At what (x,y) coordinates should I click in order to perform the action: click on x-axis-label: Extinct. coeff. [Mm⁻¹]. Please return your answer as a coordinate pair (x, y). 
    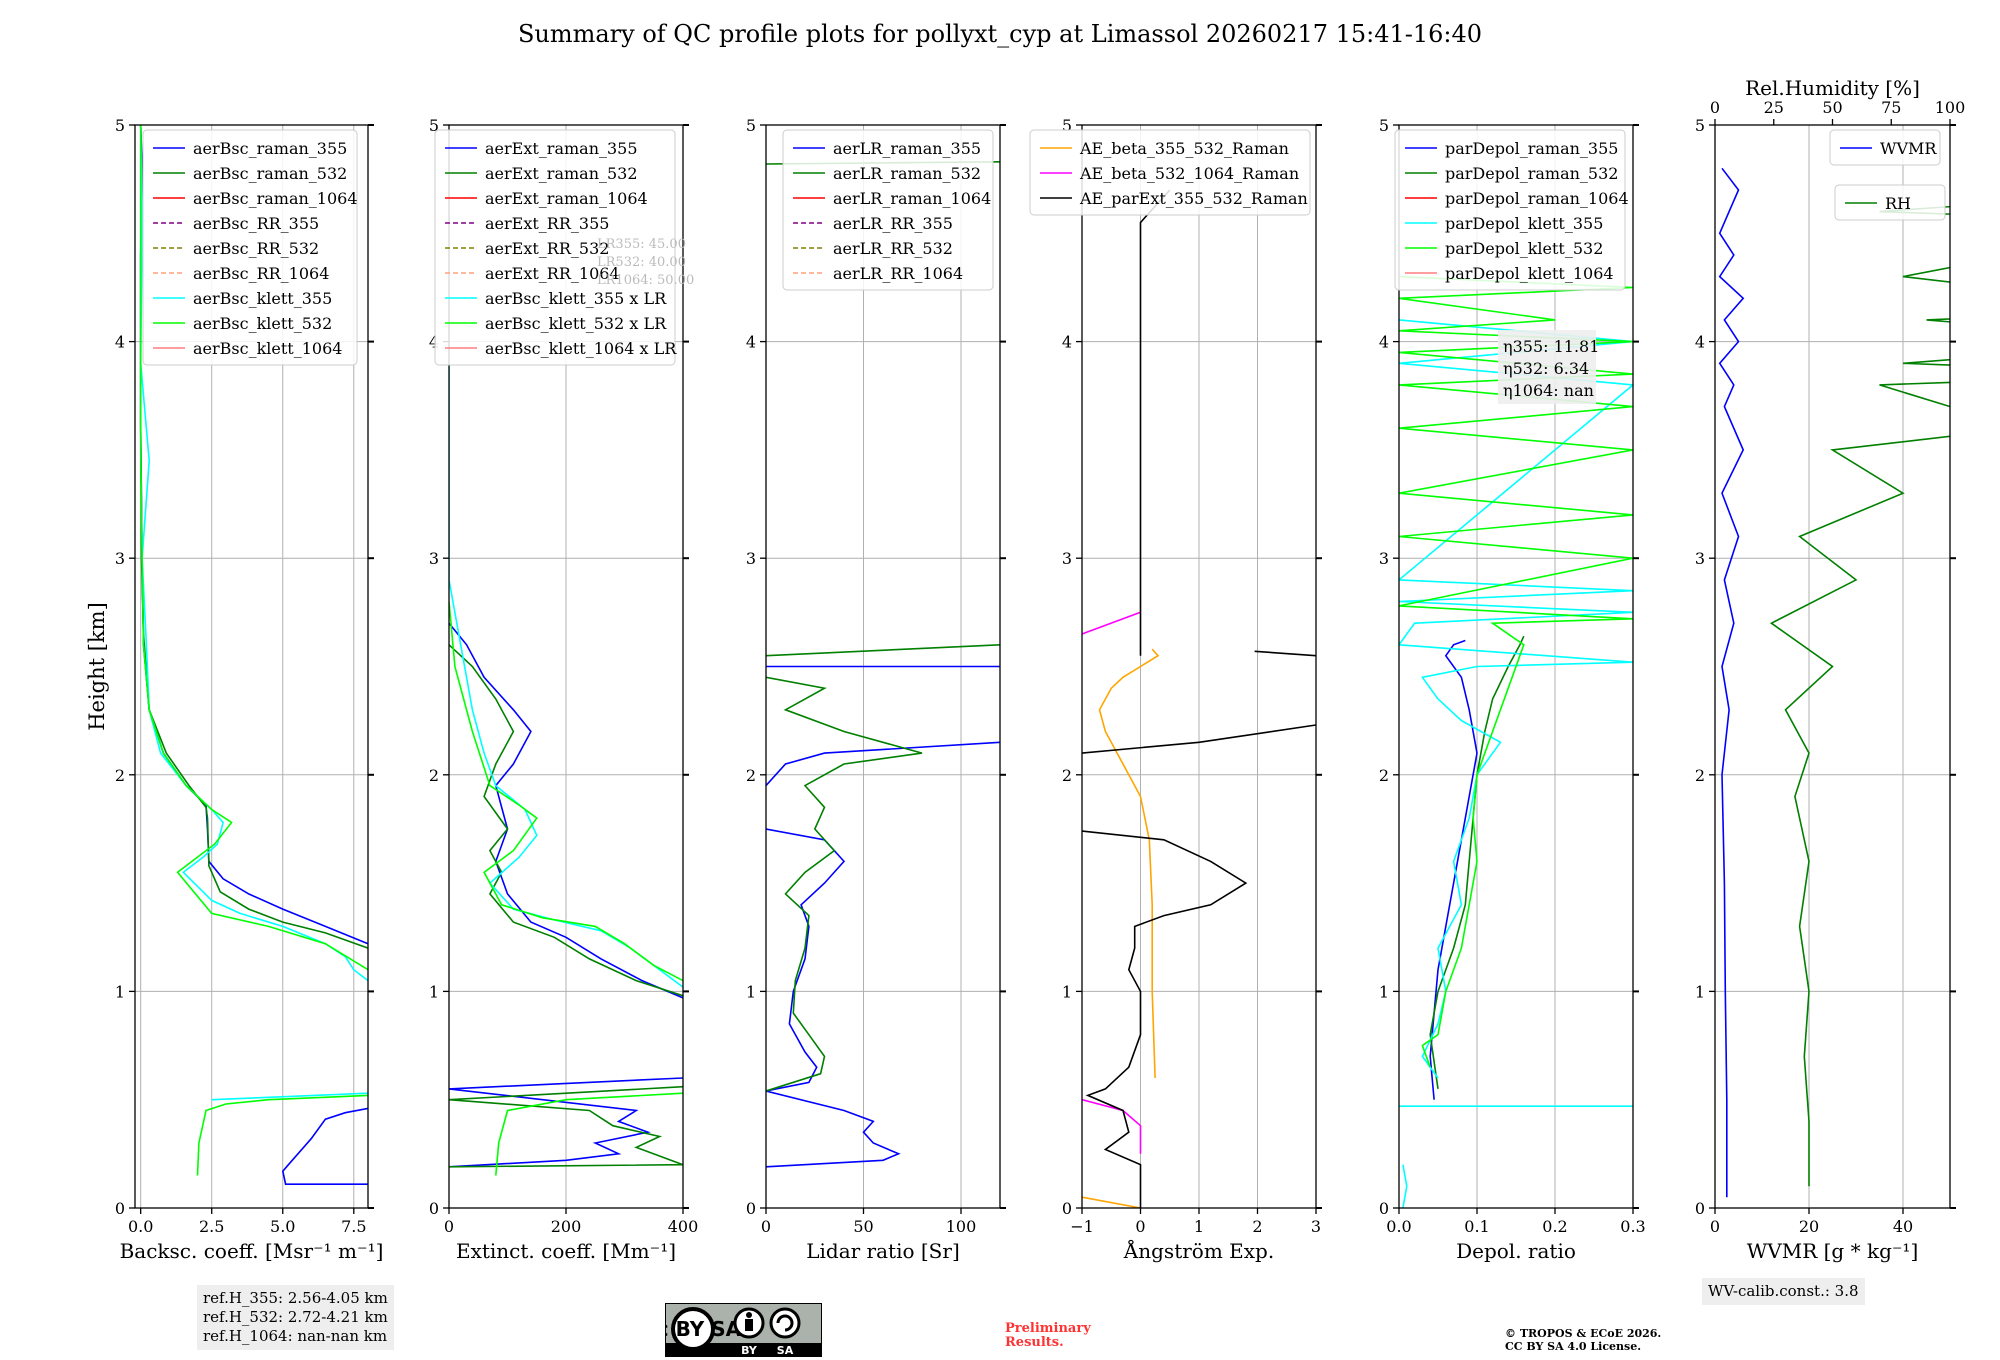
    Looking at the image, I should click on (566, 1251).